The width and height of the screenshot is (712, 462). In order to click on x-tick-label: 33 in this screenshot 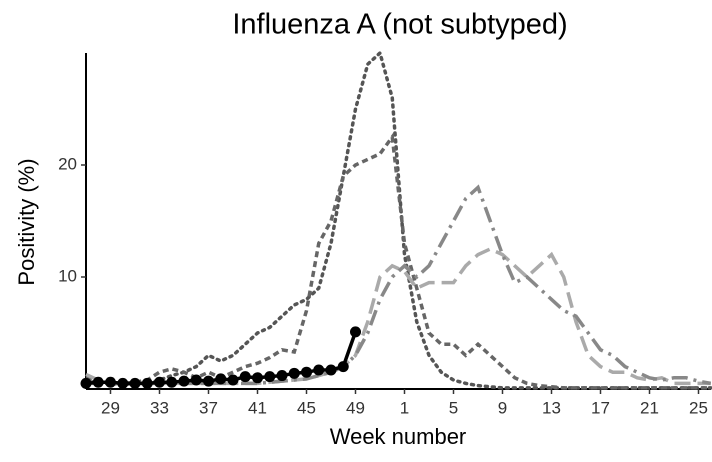, I will do `click(159, 407)`.